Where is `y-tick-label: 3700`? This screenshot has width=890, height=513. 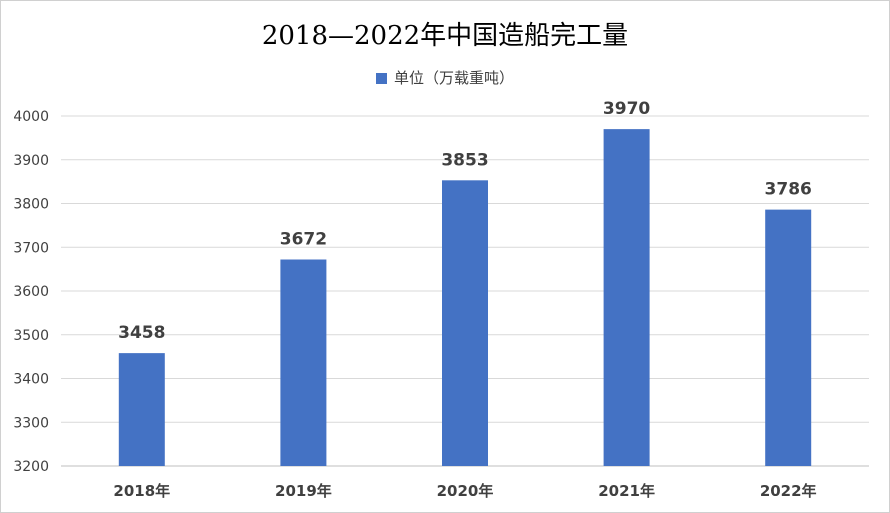
y-tick-label: 3700 is located at coordinates (31, 248).